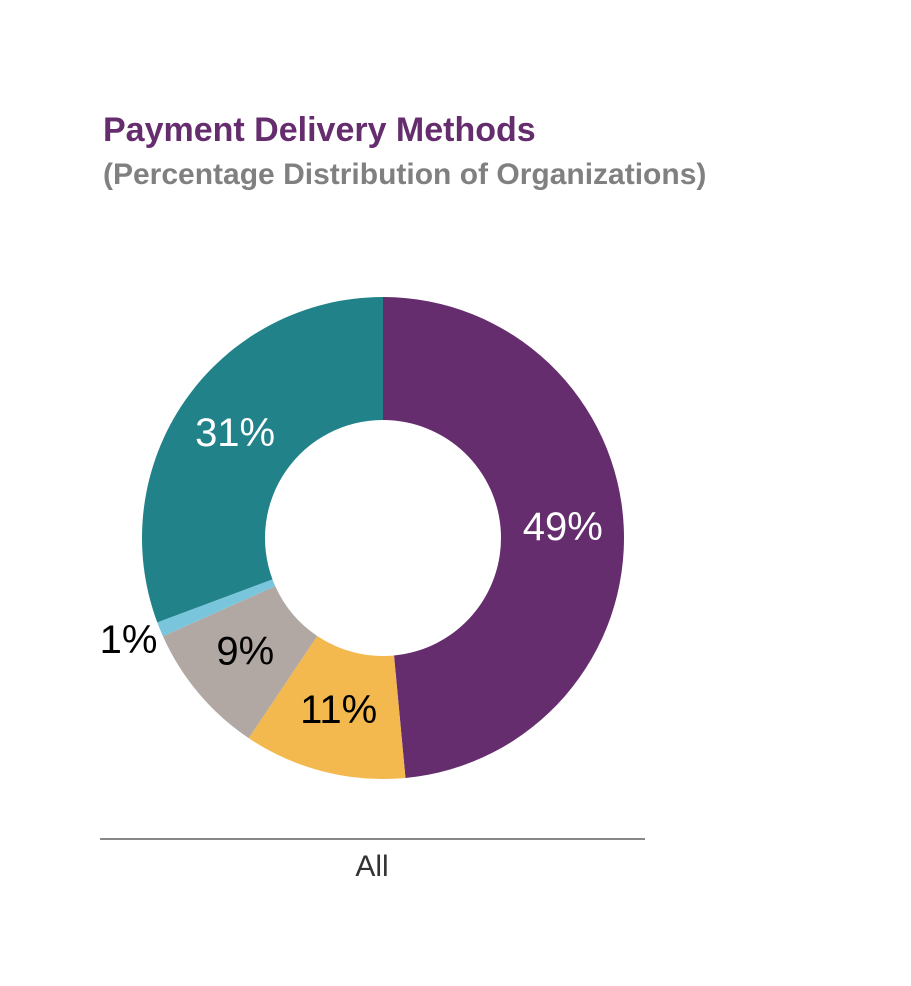  Describe the element at coordinates (245, 652) in the screenshot. I see `value-label: 9%` at that location.